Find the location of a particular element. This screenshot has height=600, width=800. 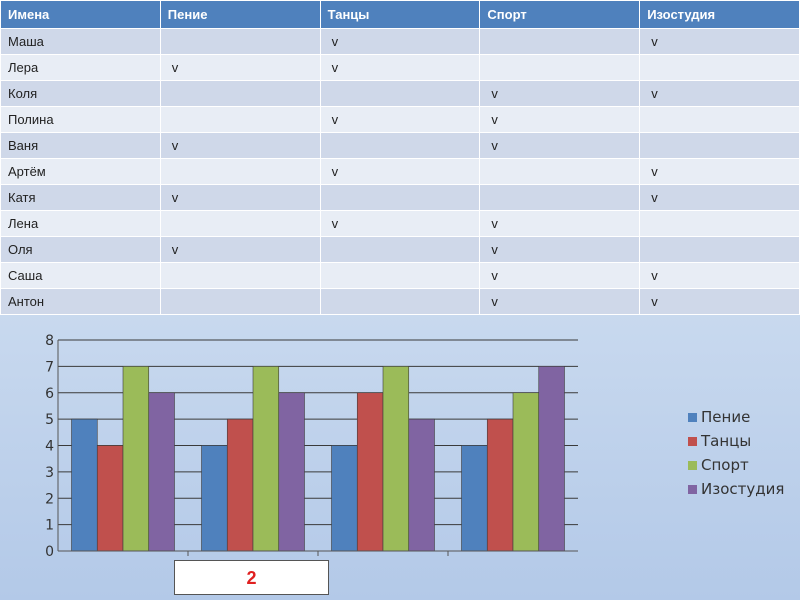

cell-name: Полина is located at coordinates (80, 119).